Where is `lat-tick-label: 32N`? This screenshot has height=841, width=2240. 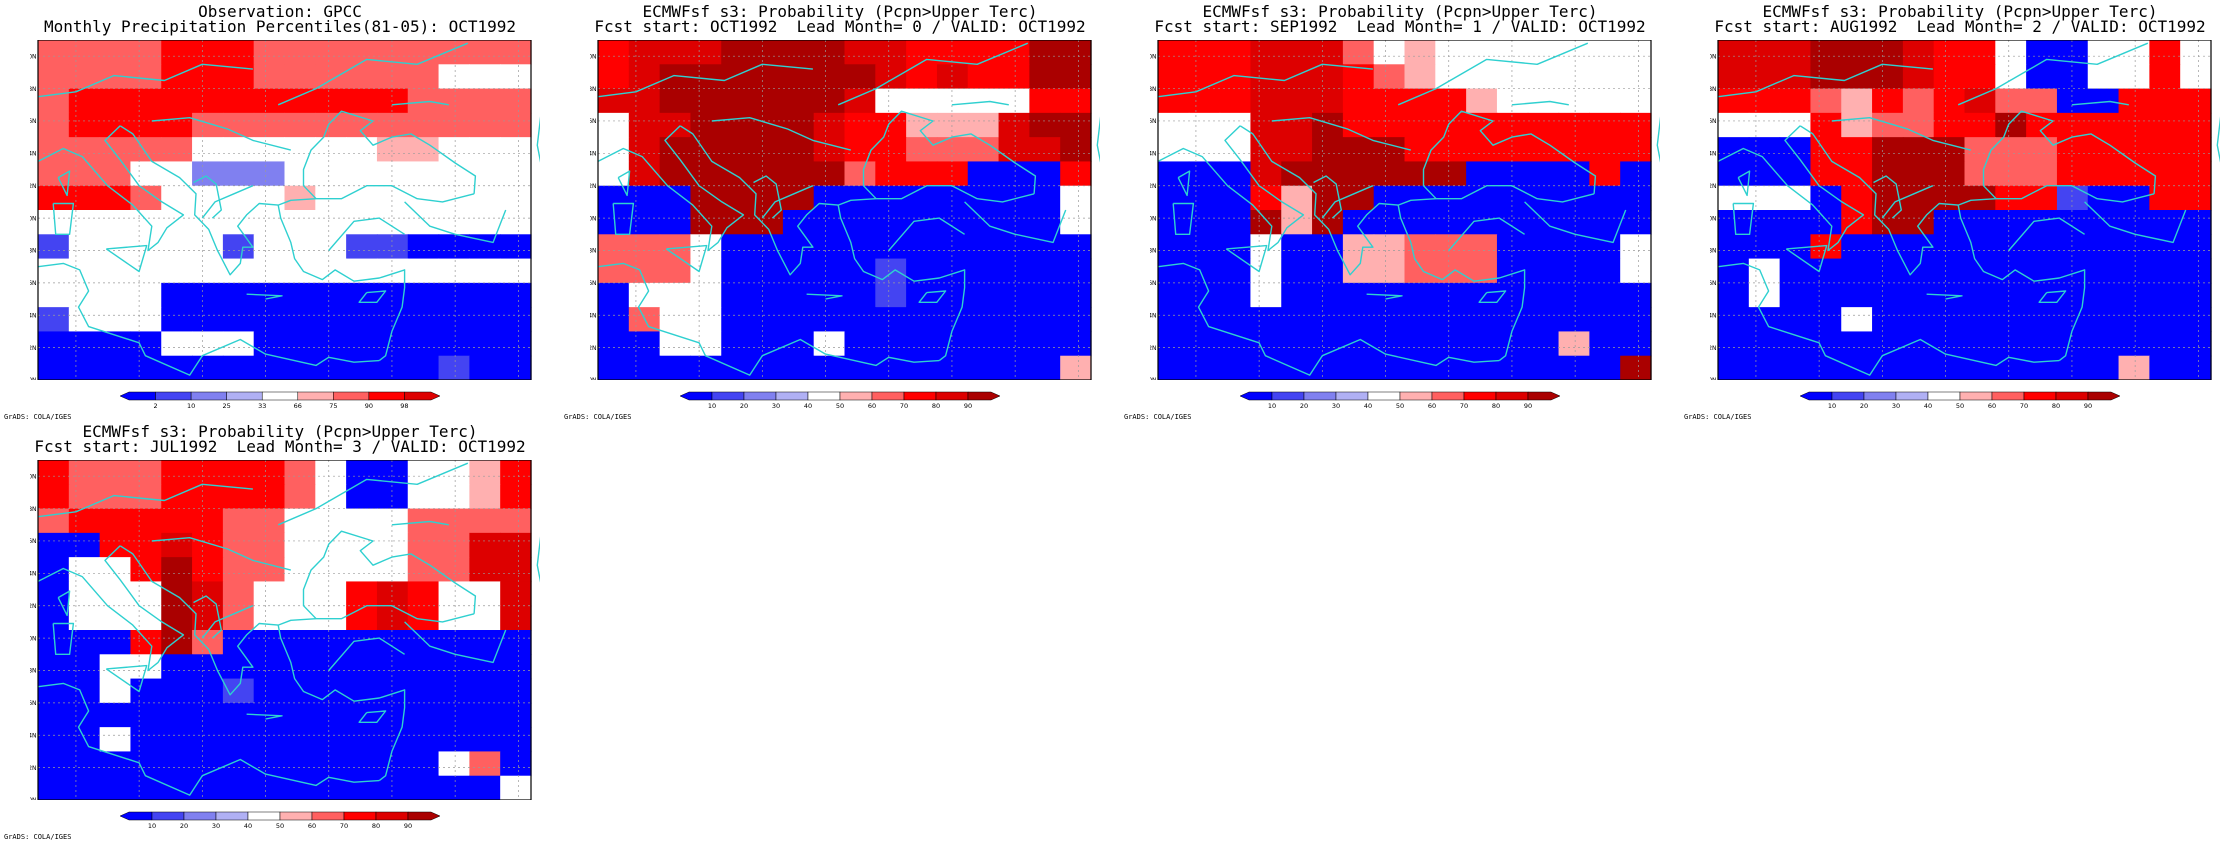
lat-tick-label: 32N is located at coordinates (1713, 348).